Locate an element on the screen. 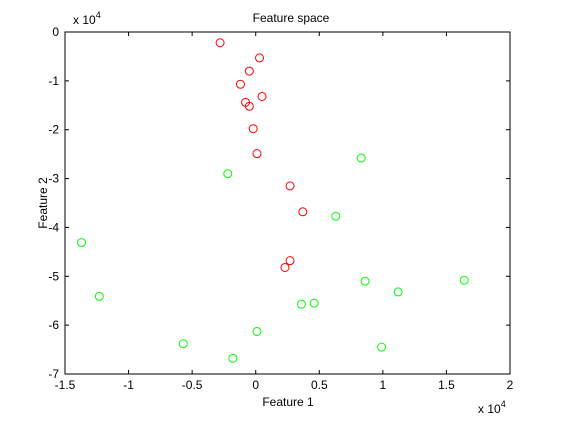 Image resolution: width=561 pixels, height=425 pixels. x-tick-label: 1 is located at coordinates (383, 385).